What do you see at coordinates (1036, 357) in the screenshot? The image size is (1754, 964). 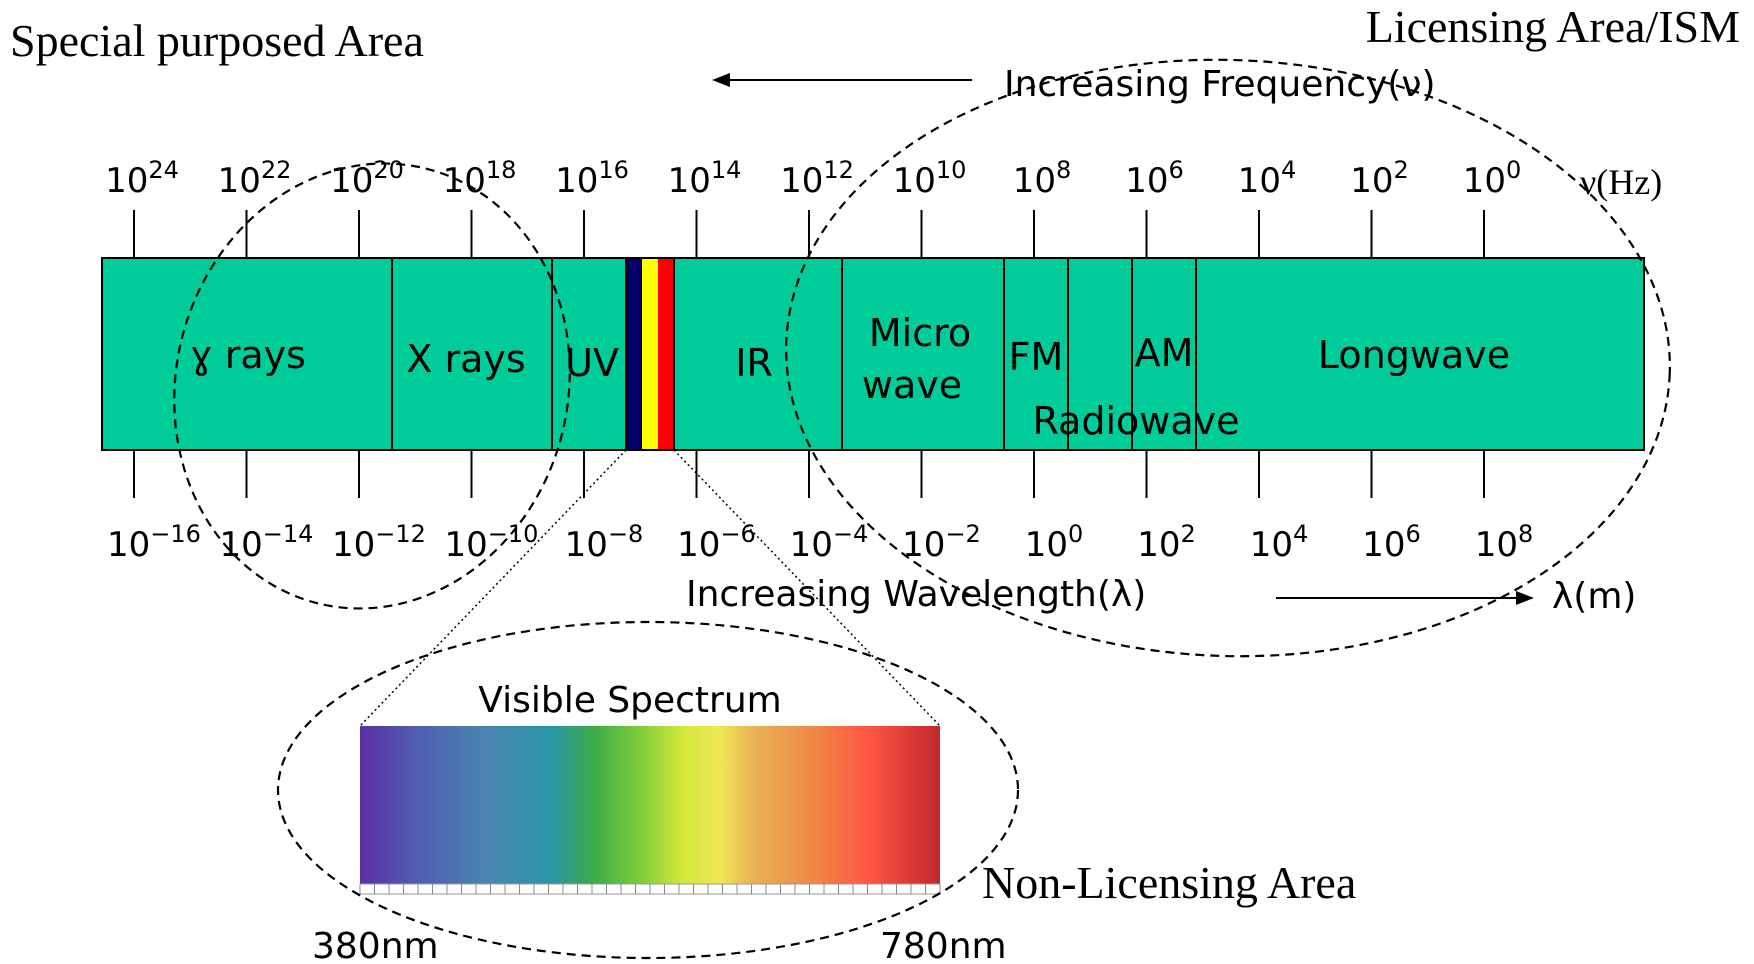 I see `fm-label: FM` at bounding box center [1036, 357].